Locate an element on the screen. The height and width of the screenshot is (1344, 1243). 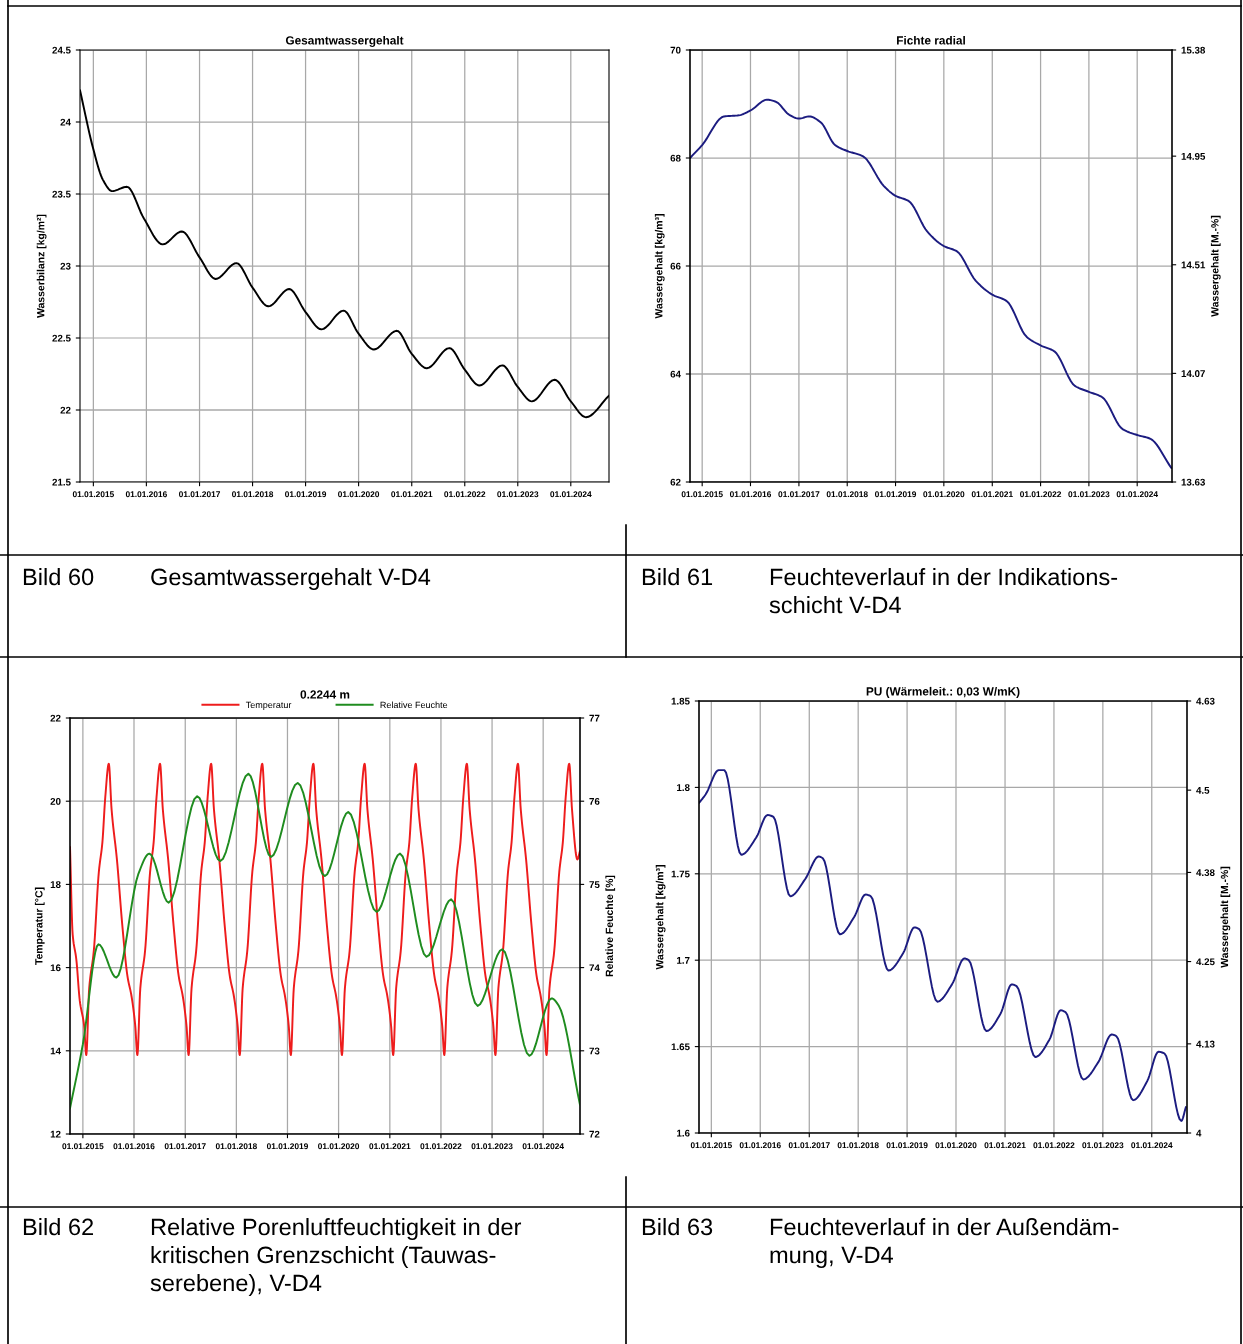
y-tick-label: 16 is located at coordinates (55, 968).